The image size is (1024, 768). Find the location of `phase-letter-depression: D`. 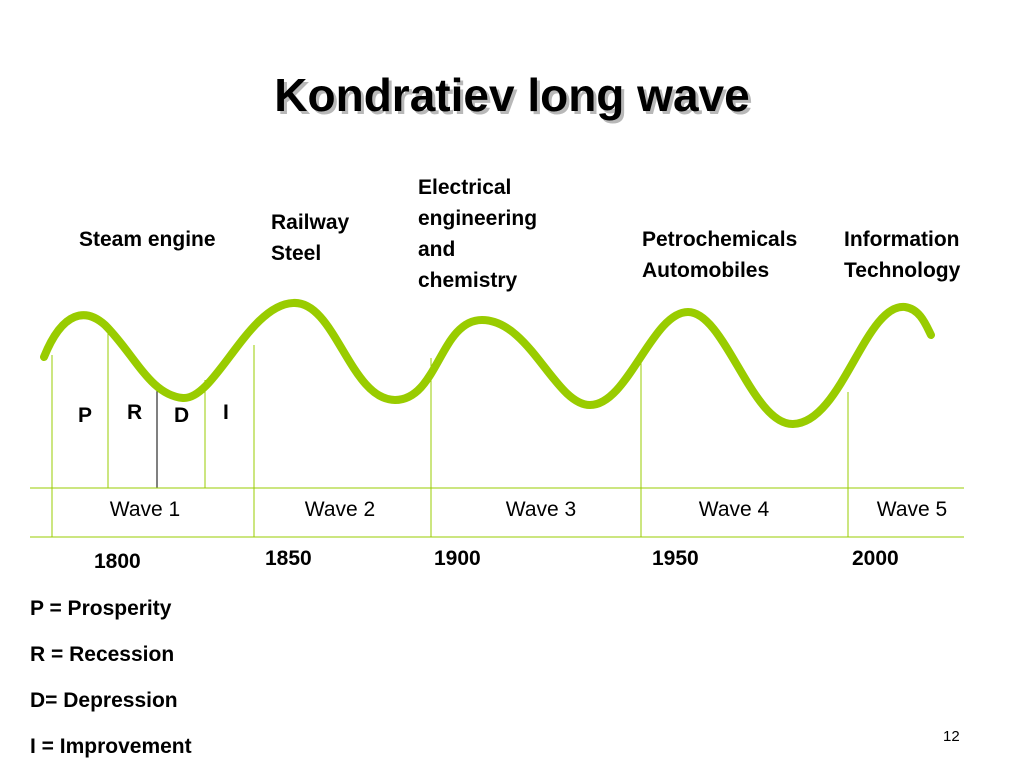

phase-letter-depression: D is located at coordinates (182, 415).